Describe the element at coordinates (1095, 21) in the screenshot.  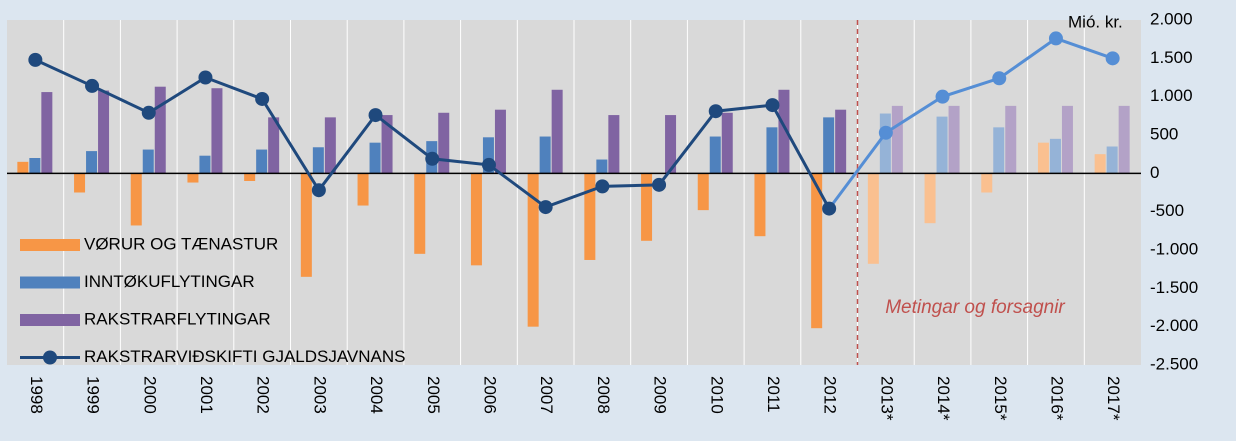
I see `unit-label: Mió. kr.` at that location.